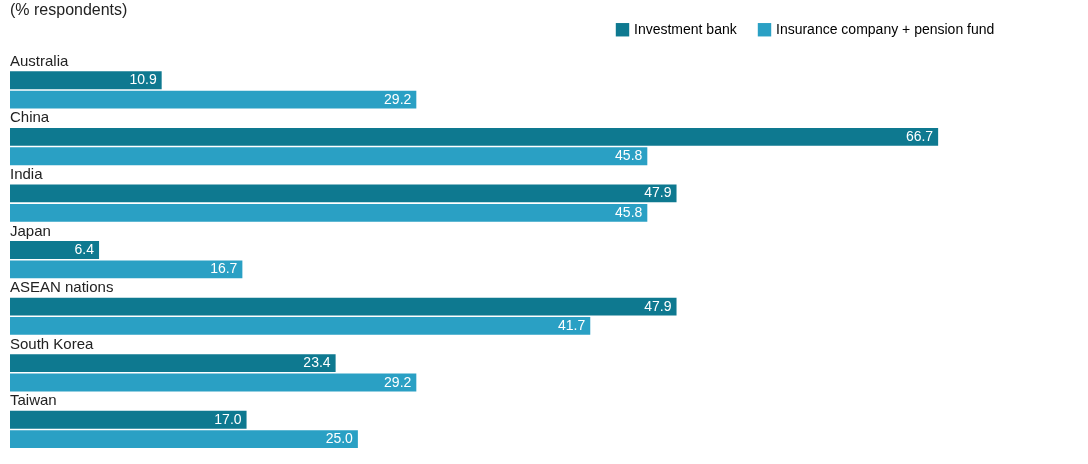 This screenshot has height=464, width=1088. What do you see at coordinates (33, 400) in the screenshot?
I see `y-tick-label: Taiwan` at bounding box center [33, 400].